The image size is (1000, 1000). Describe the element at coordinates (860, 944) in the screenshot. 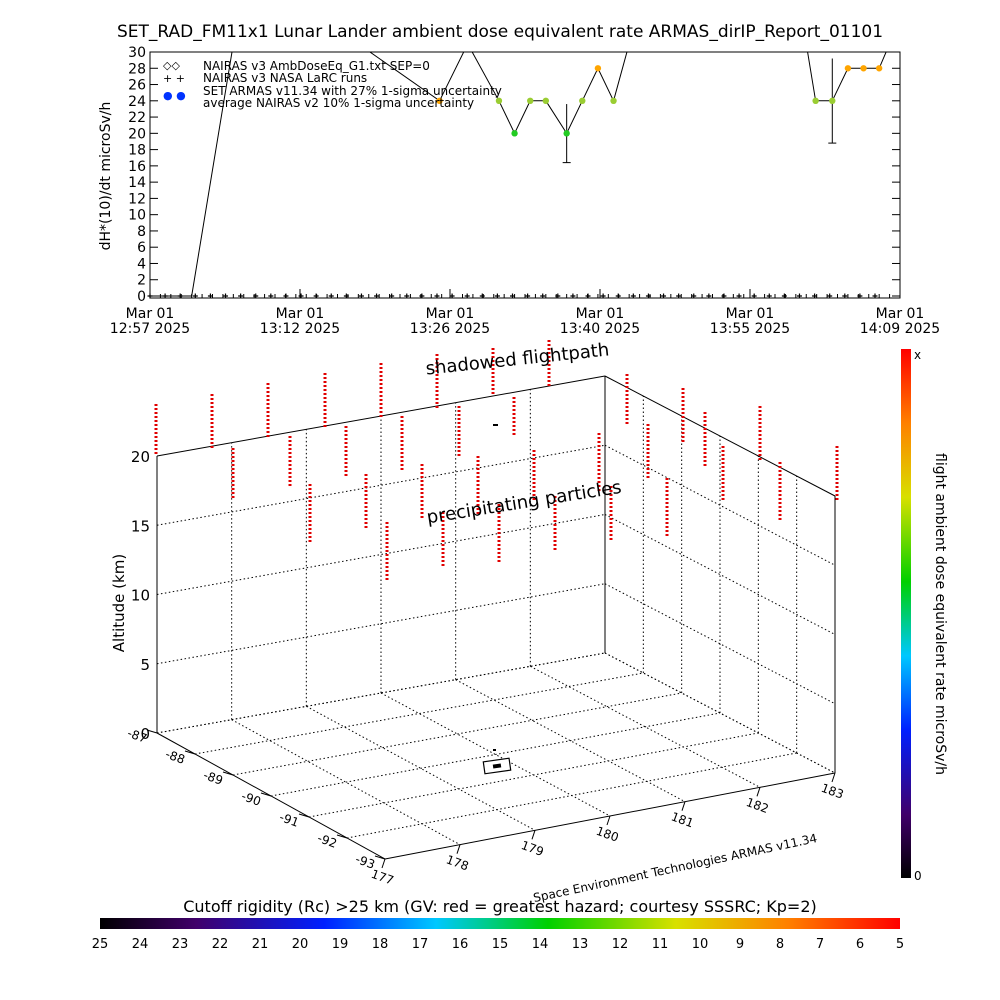

I see `rigidity-tick-label: 6` at that location.